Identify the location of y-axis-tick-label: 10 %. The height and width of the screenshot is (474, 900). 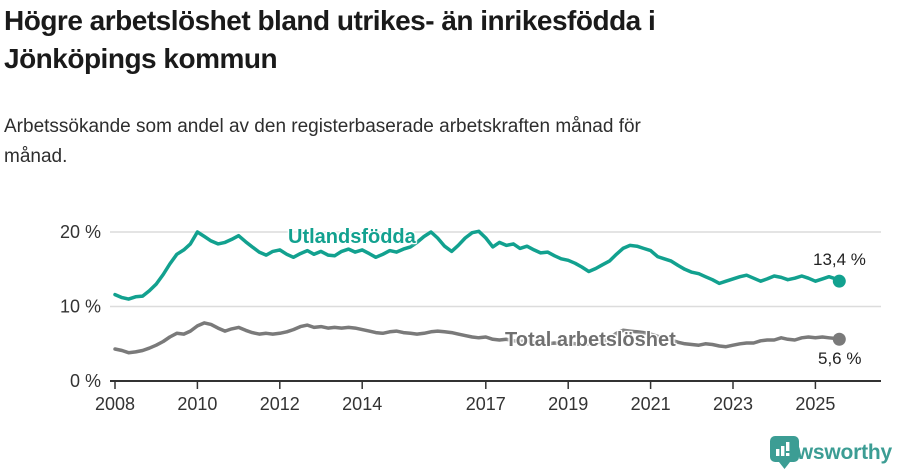
(80, 307).